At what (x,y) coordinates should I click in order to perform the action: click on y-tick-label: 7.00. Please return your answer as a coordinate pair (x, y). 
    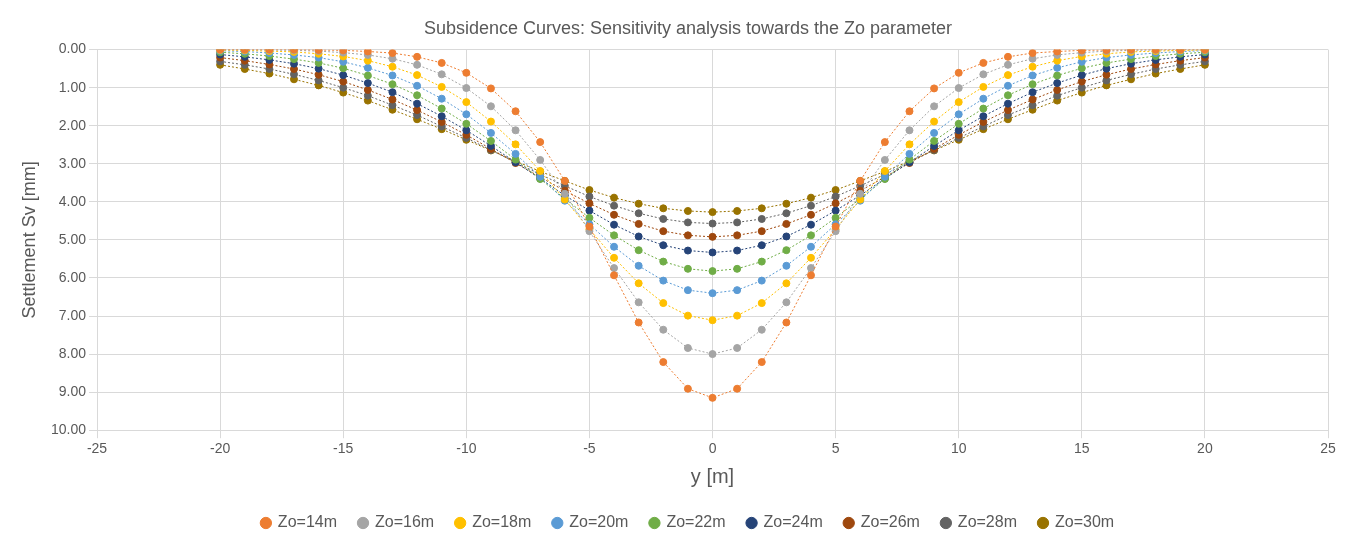
    Looking at the image, I should click on (72, 314).